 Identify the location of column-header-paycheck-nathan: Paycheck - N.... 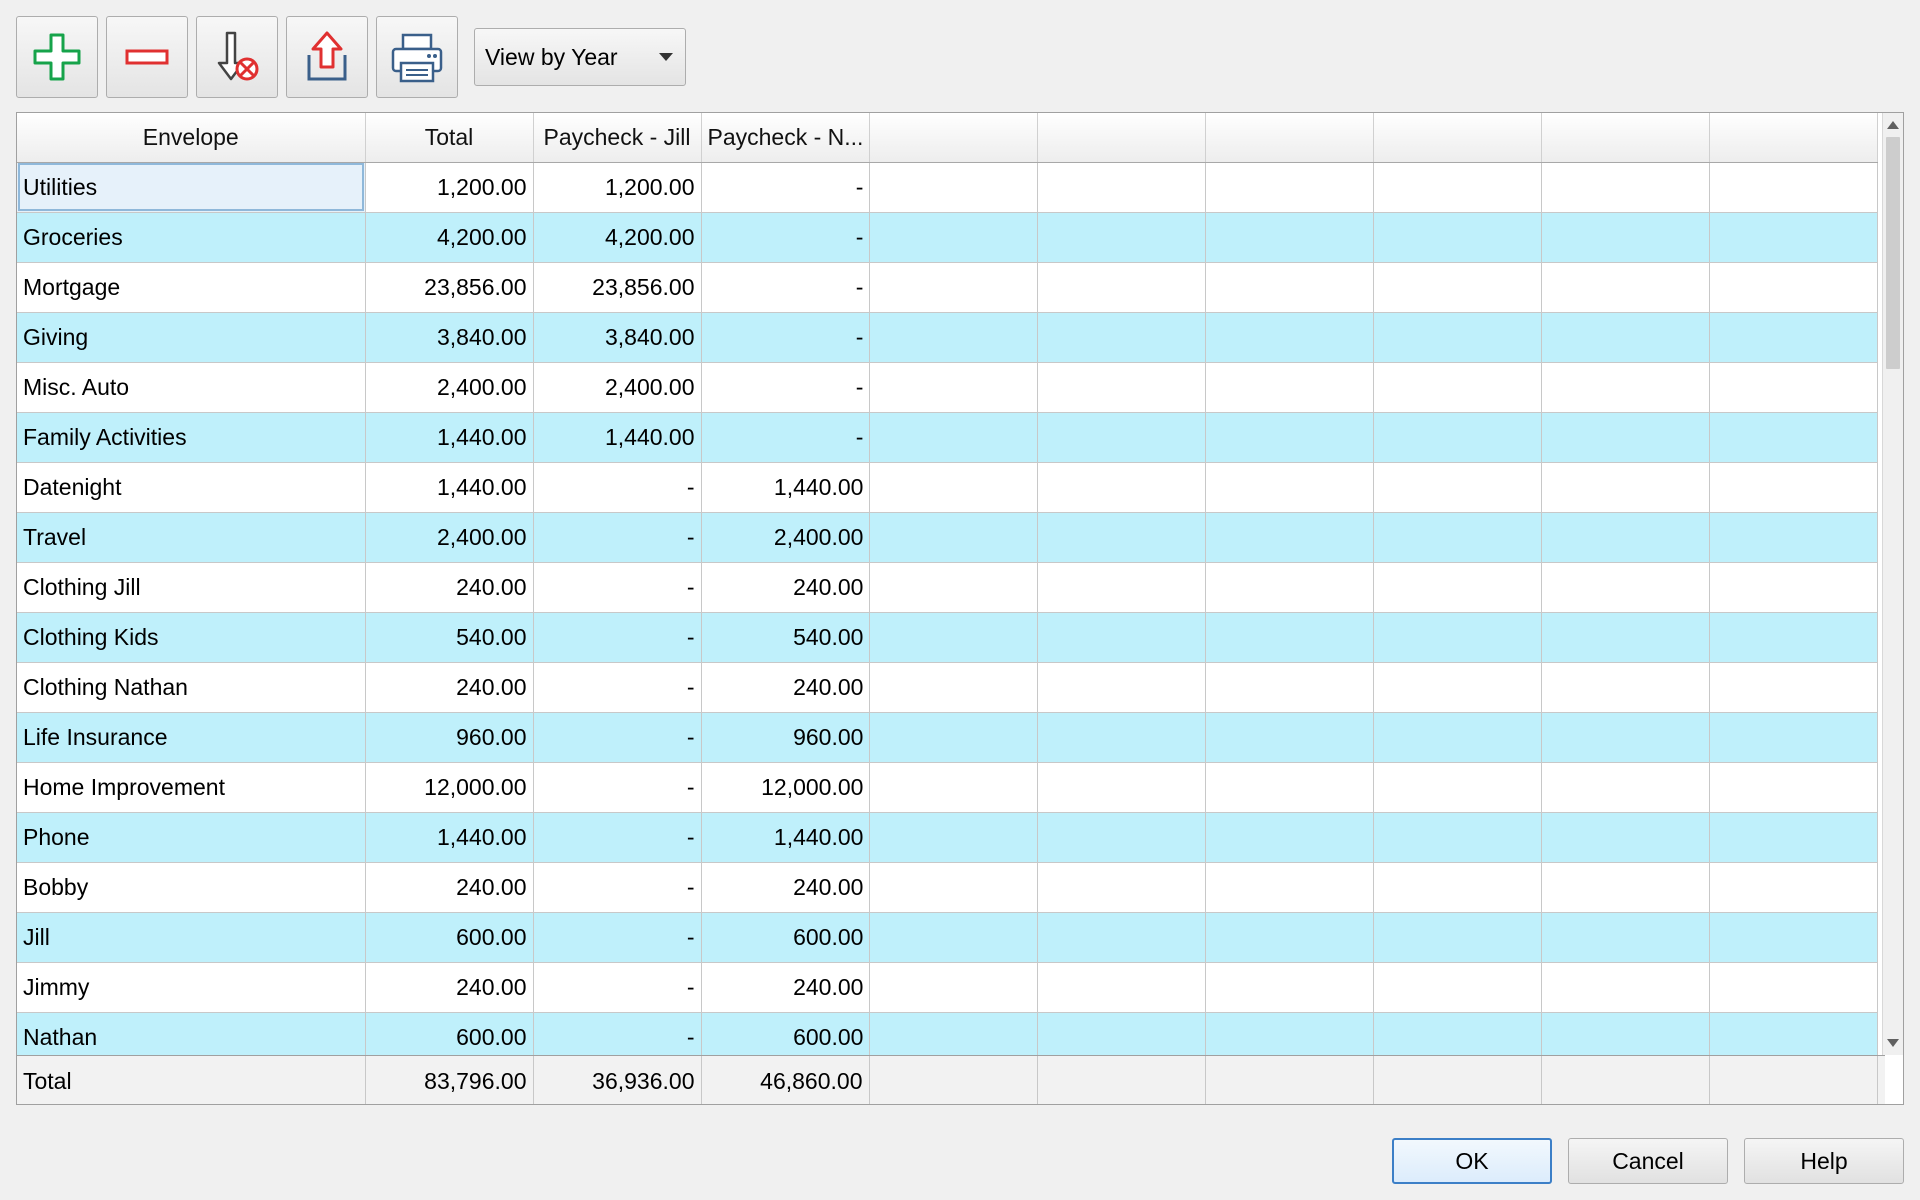
(786, 138).